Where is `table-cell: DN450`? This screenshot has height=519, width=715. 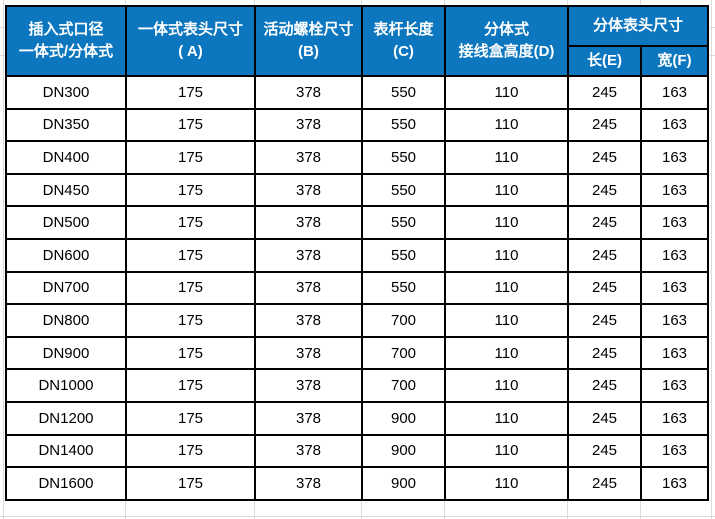
table-cell: DN450 is located at coordinates (66, 190).